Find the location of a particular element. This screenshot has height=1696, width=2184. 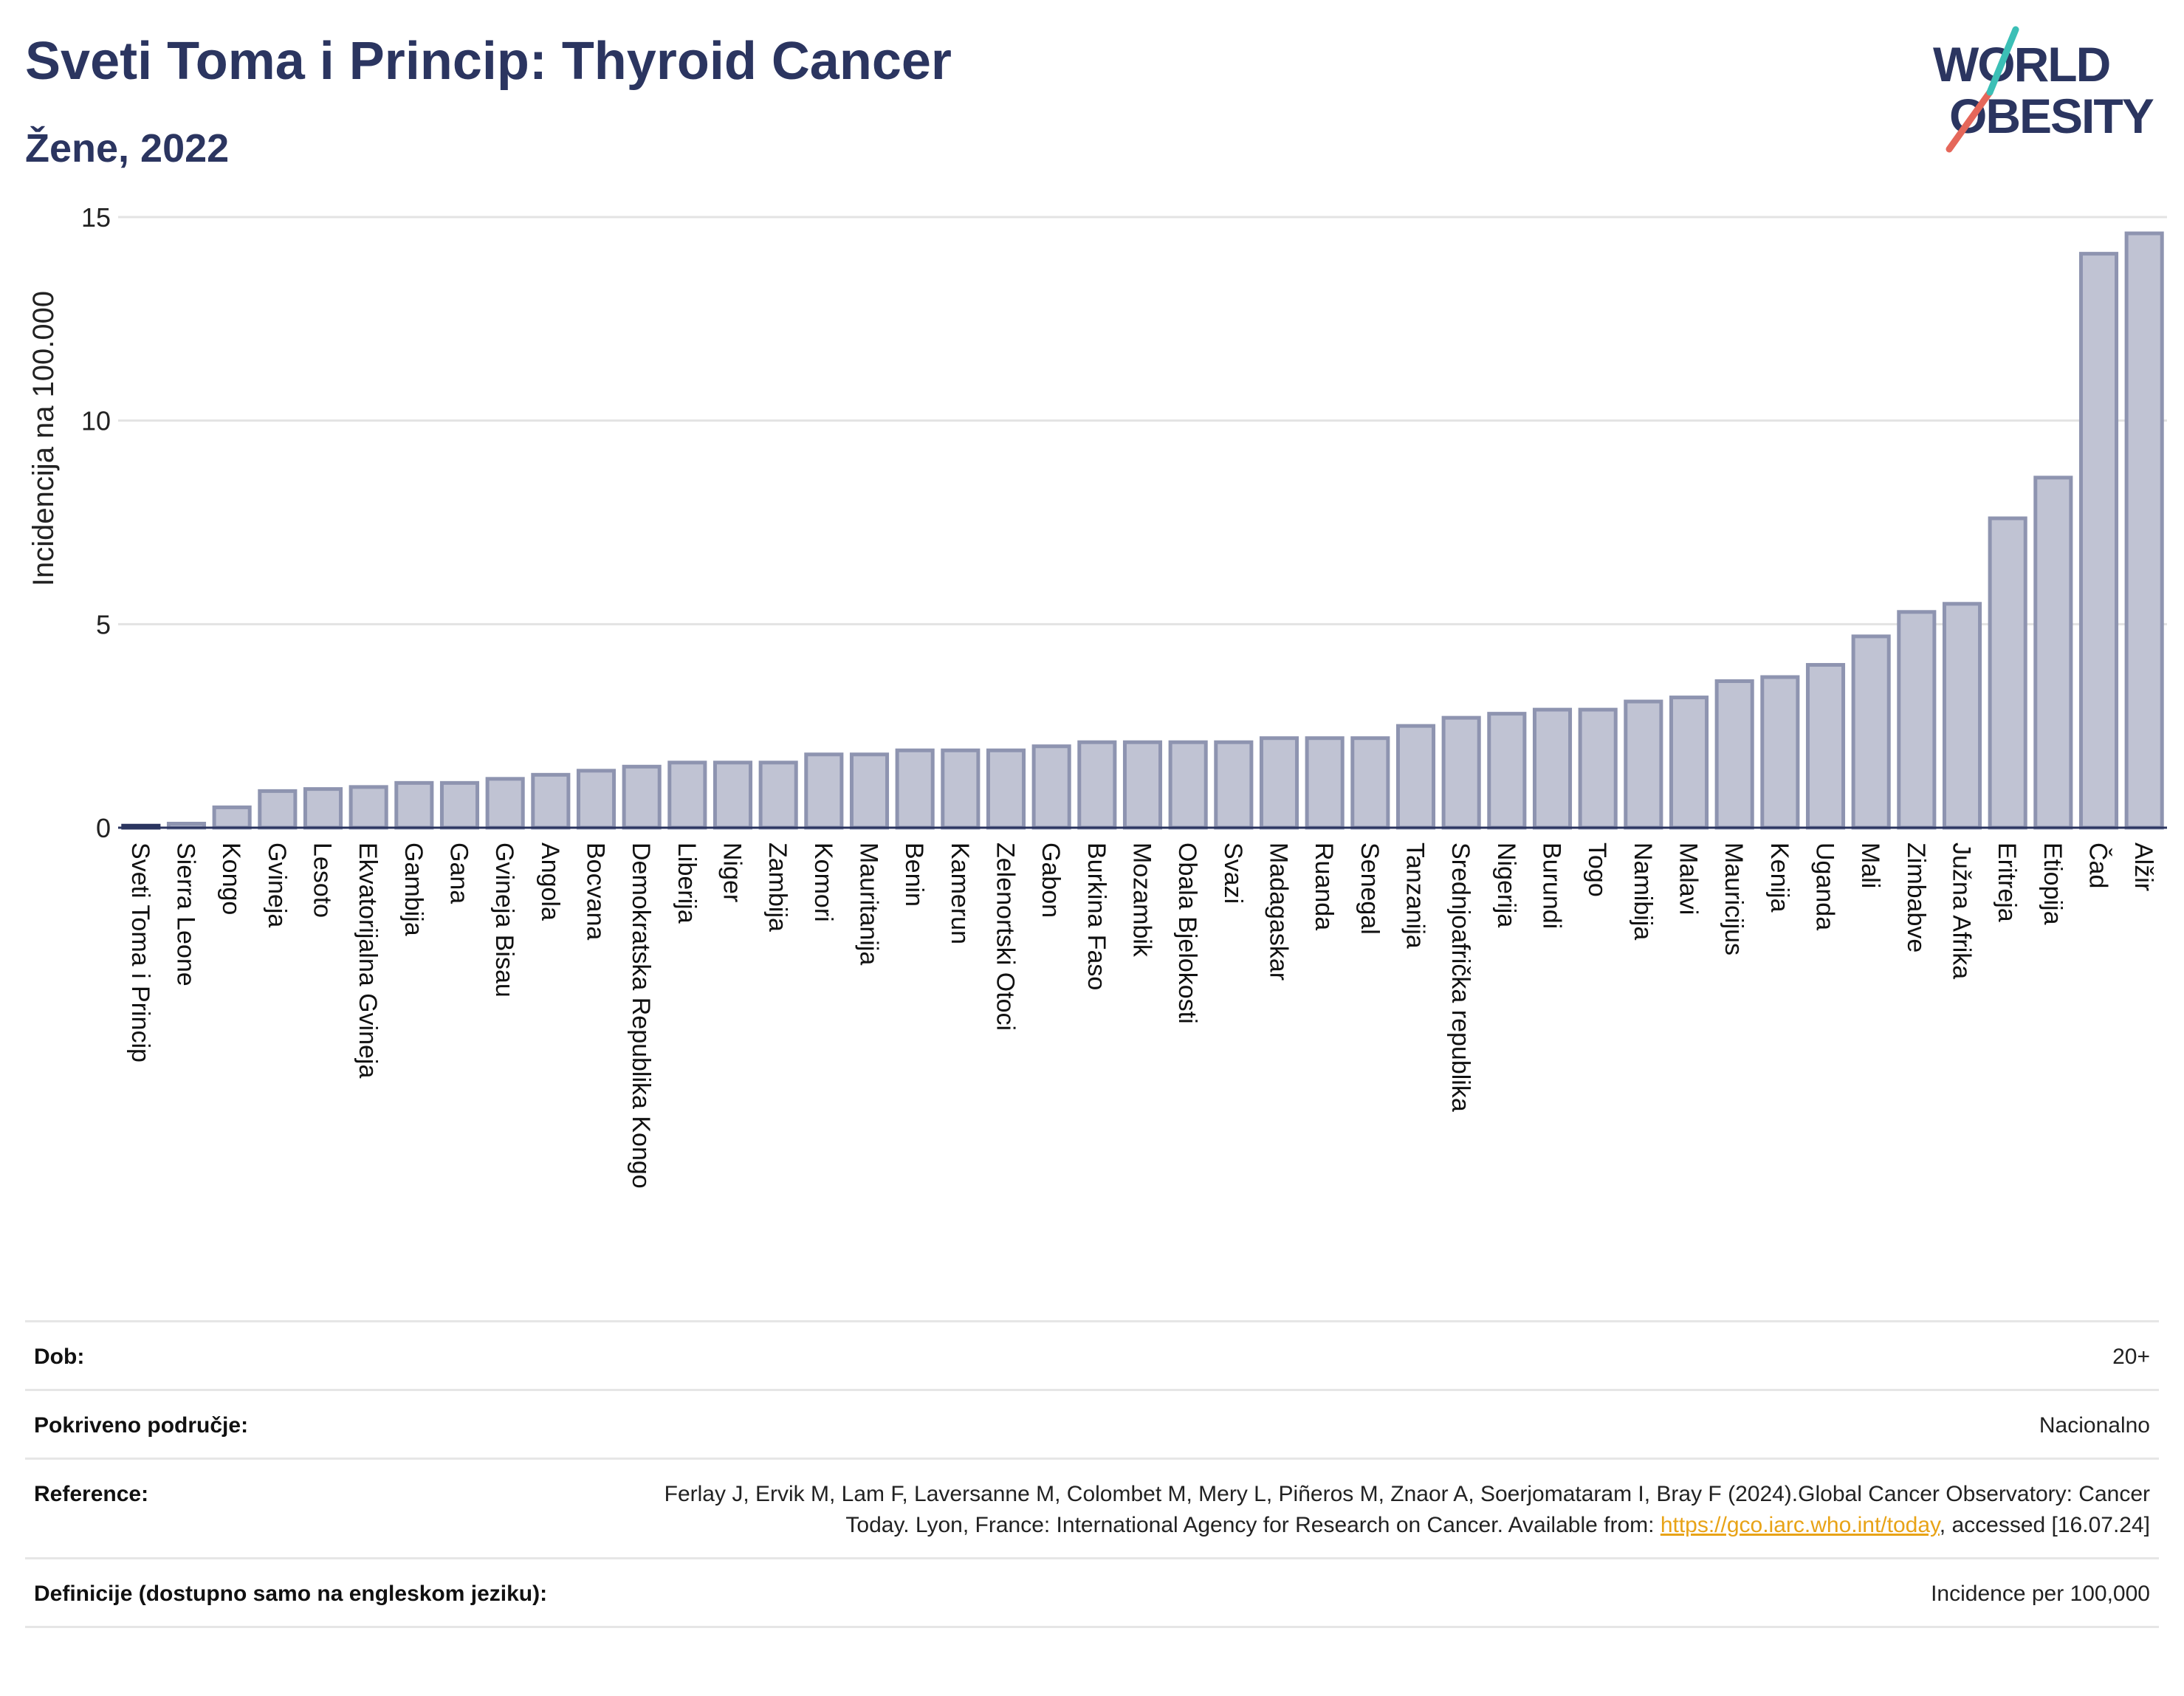

x-tick-label: Zelenortski Otoci is located at coordinates (1006, 936).